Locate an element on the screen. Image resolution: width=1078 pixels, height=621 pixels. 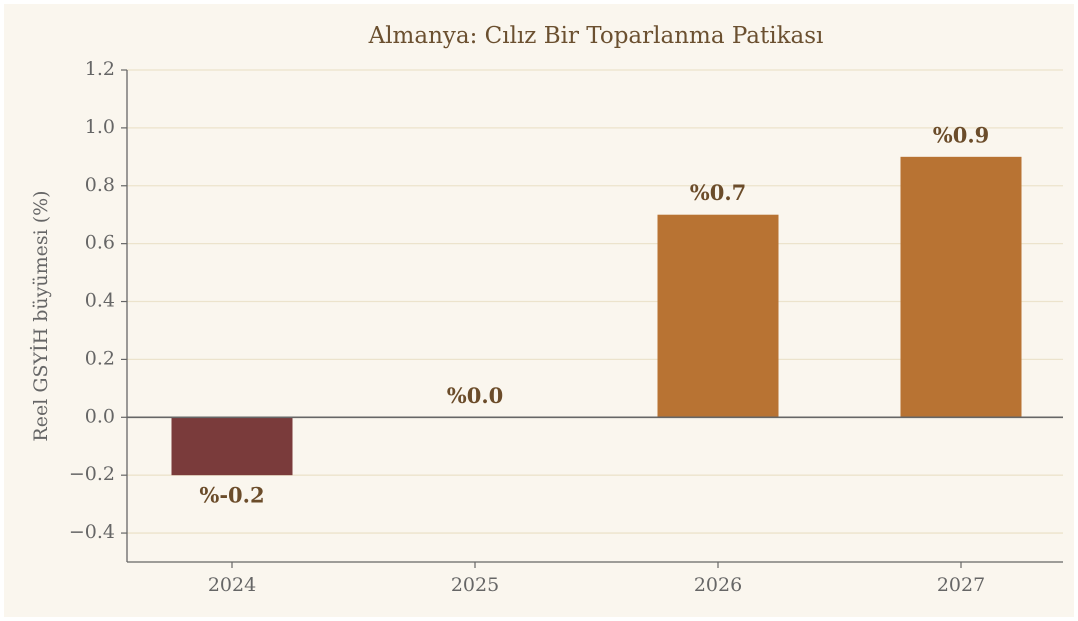
y-axis-label: Reel GSYİH büyümesi (%) is located at coordinates (40, 315).